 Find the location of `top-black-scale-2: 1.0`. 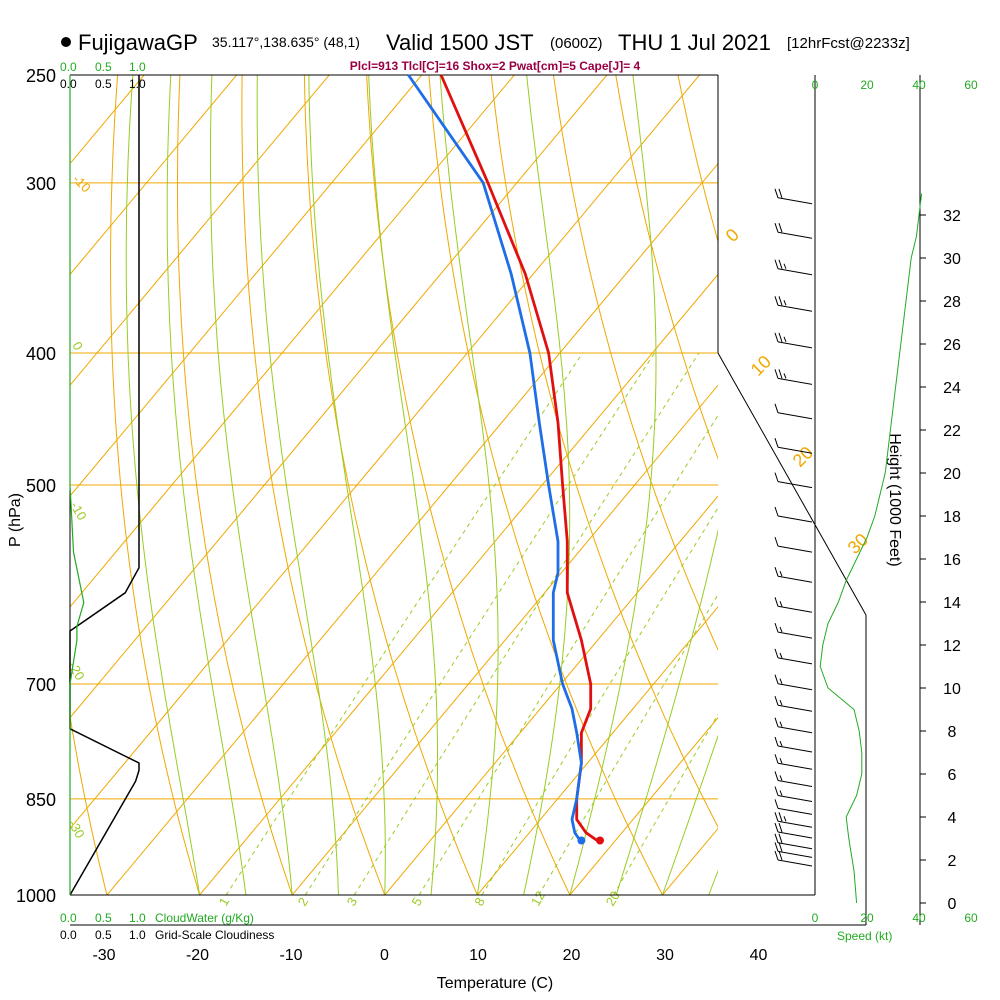

top-black-scale-2: 1.0 is located at coordinates (137, 84).